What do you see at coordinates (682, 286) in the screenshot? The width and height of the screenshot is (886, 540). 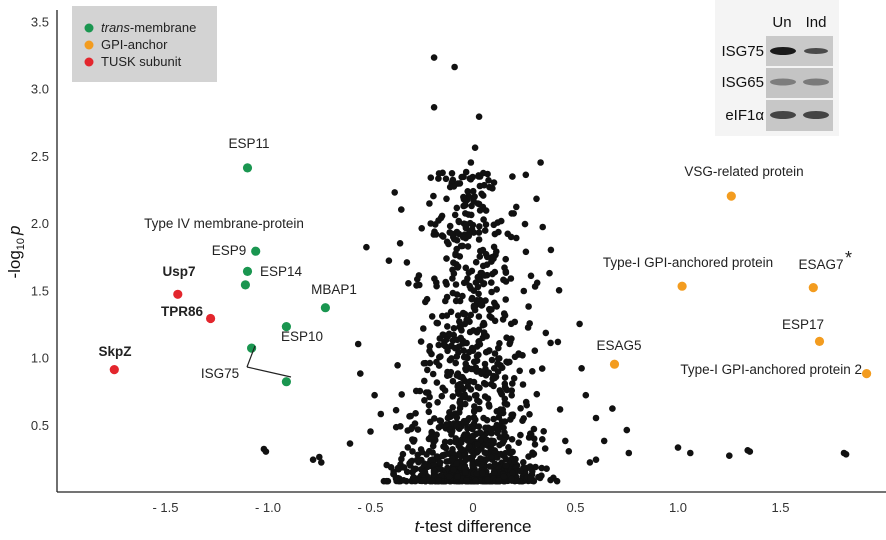 I see `point-type-i-gpi-anchored-protein` at bounding box center [682, 286].